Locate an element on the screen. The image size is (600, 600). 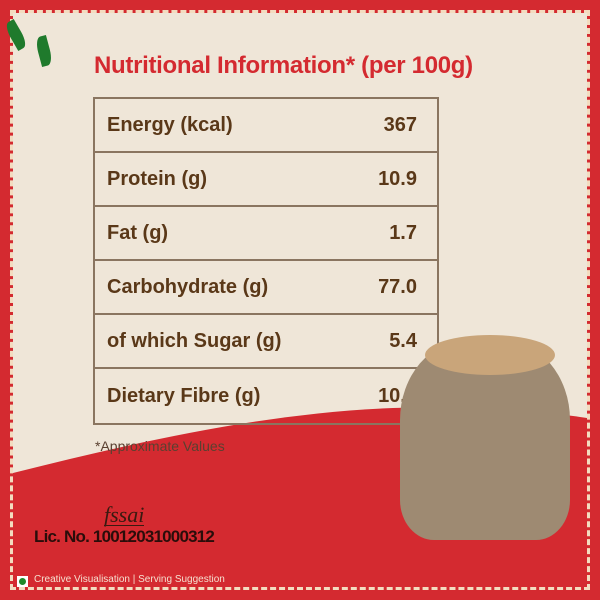
row-label: Dietary Fibre (g) is located at coordinates (184, 395).